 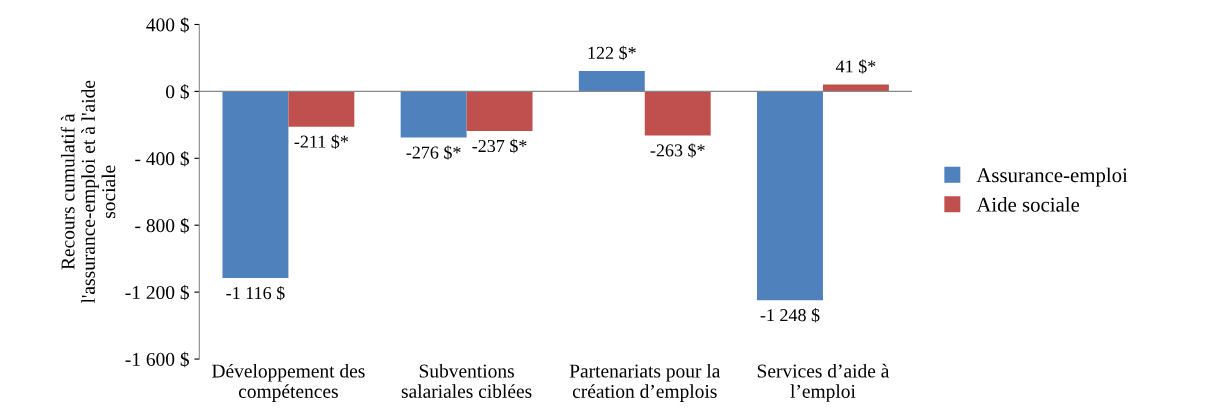 What do you see at coordinates (790, 315) in the screenshot?
I see `data-label: -1 248 $` at bounding box center [790, 315].